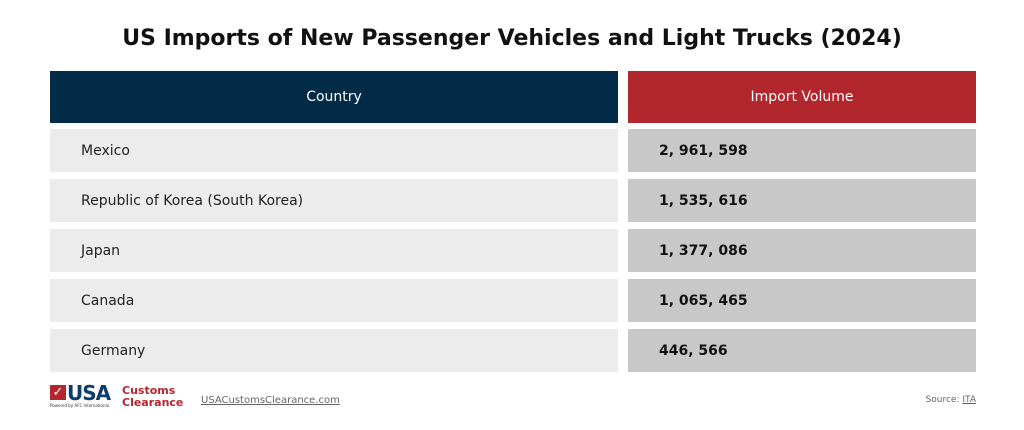 The image size is (1024, 430). What do you see at coordinates (113, 350) in the screenshot?
I see `country-name: Germany` at bounding box center [113, 350].